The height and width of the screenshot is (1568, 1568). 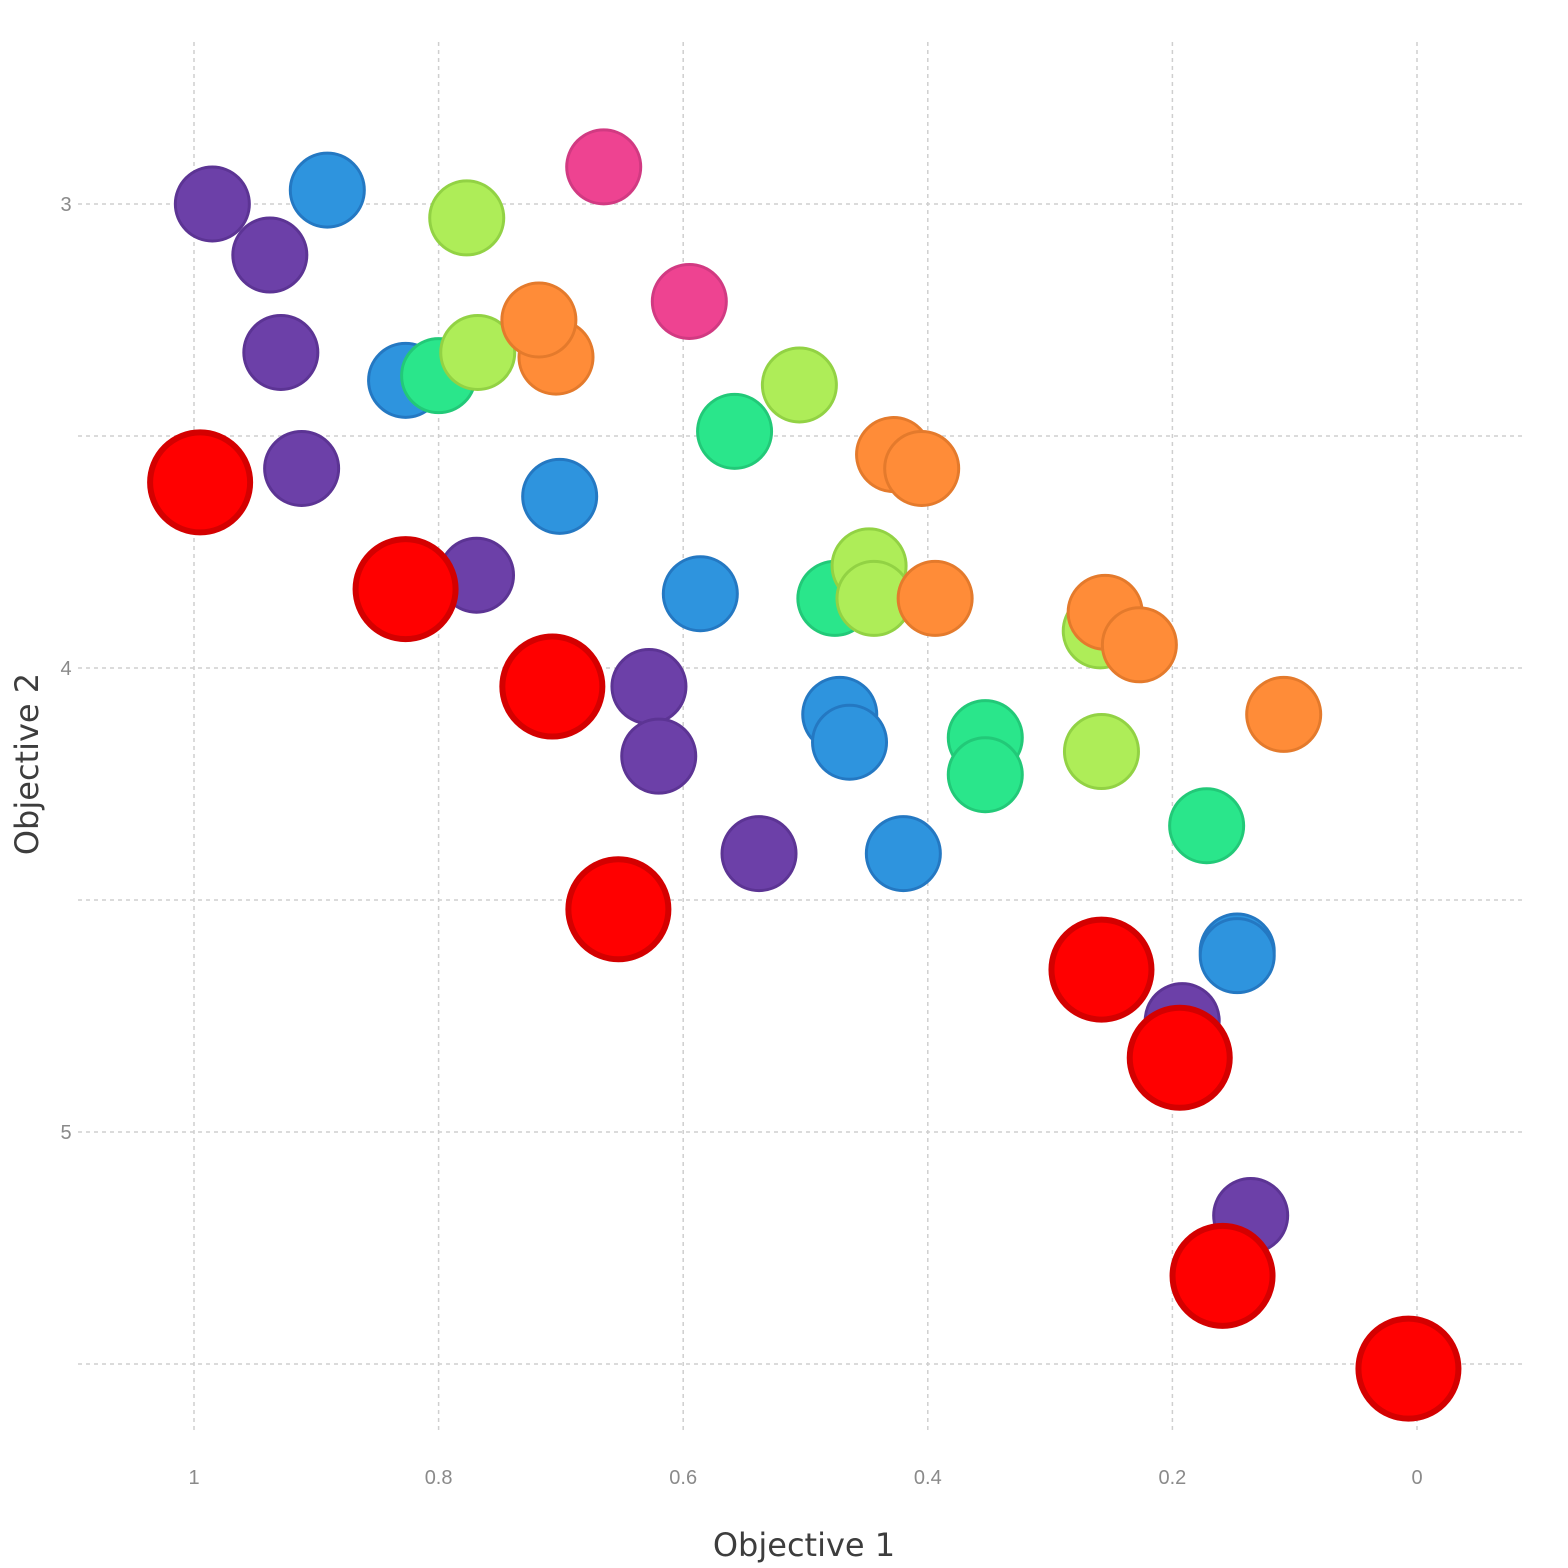 What do you see at coordinates (193, 1478) in the screenshot?
I see `x-tick-label: 1` at bounding box center [193, 1478].